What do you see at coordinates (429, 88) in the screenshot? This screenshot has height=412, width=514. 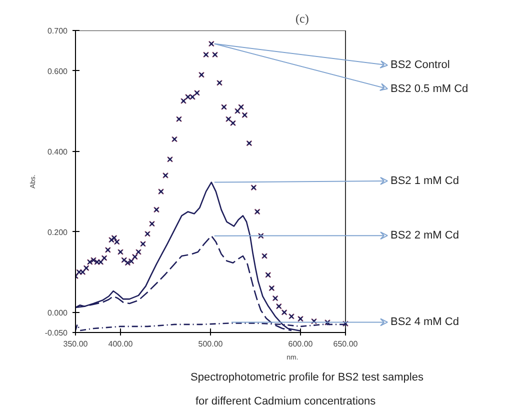 I see `text: BS2 0.5 mM Cd` at bounding box center [429, 88].